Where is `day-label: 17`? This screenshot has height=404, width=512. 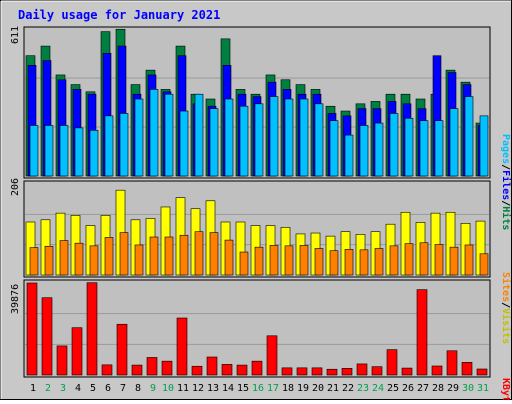
day-label: 17 is located at coordinates (273, 388).